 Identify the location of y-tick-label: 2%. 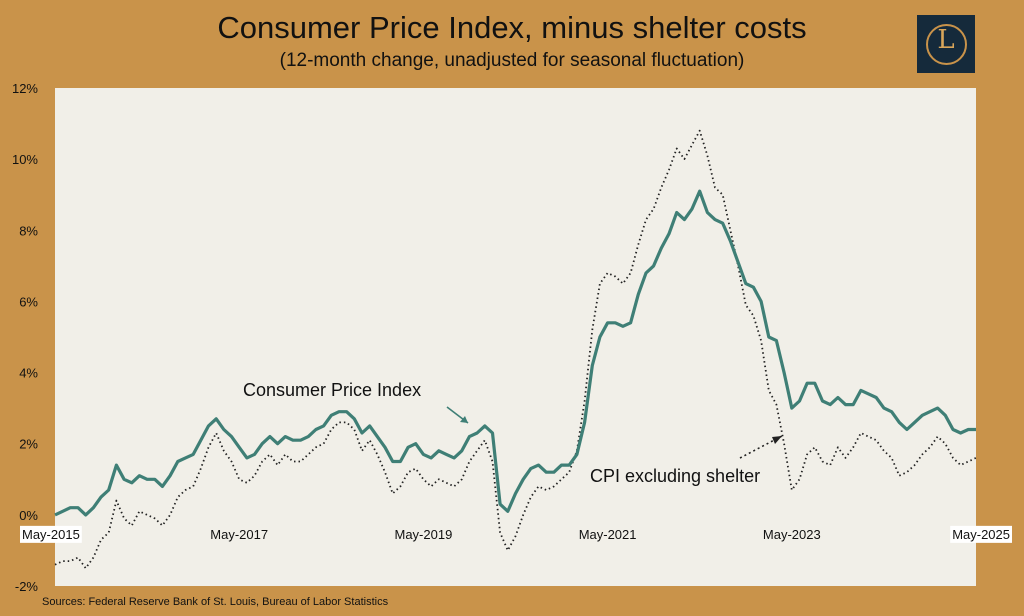
(28, 444).